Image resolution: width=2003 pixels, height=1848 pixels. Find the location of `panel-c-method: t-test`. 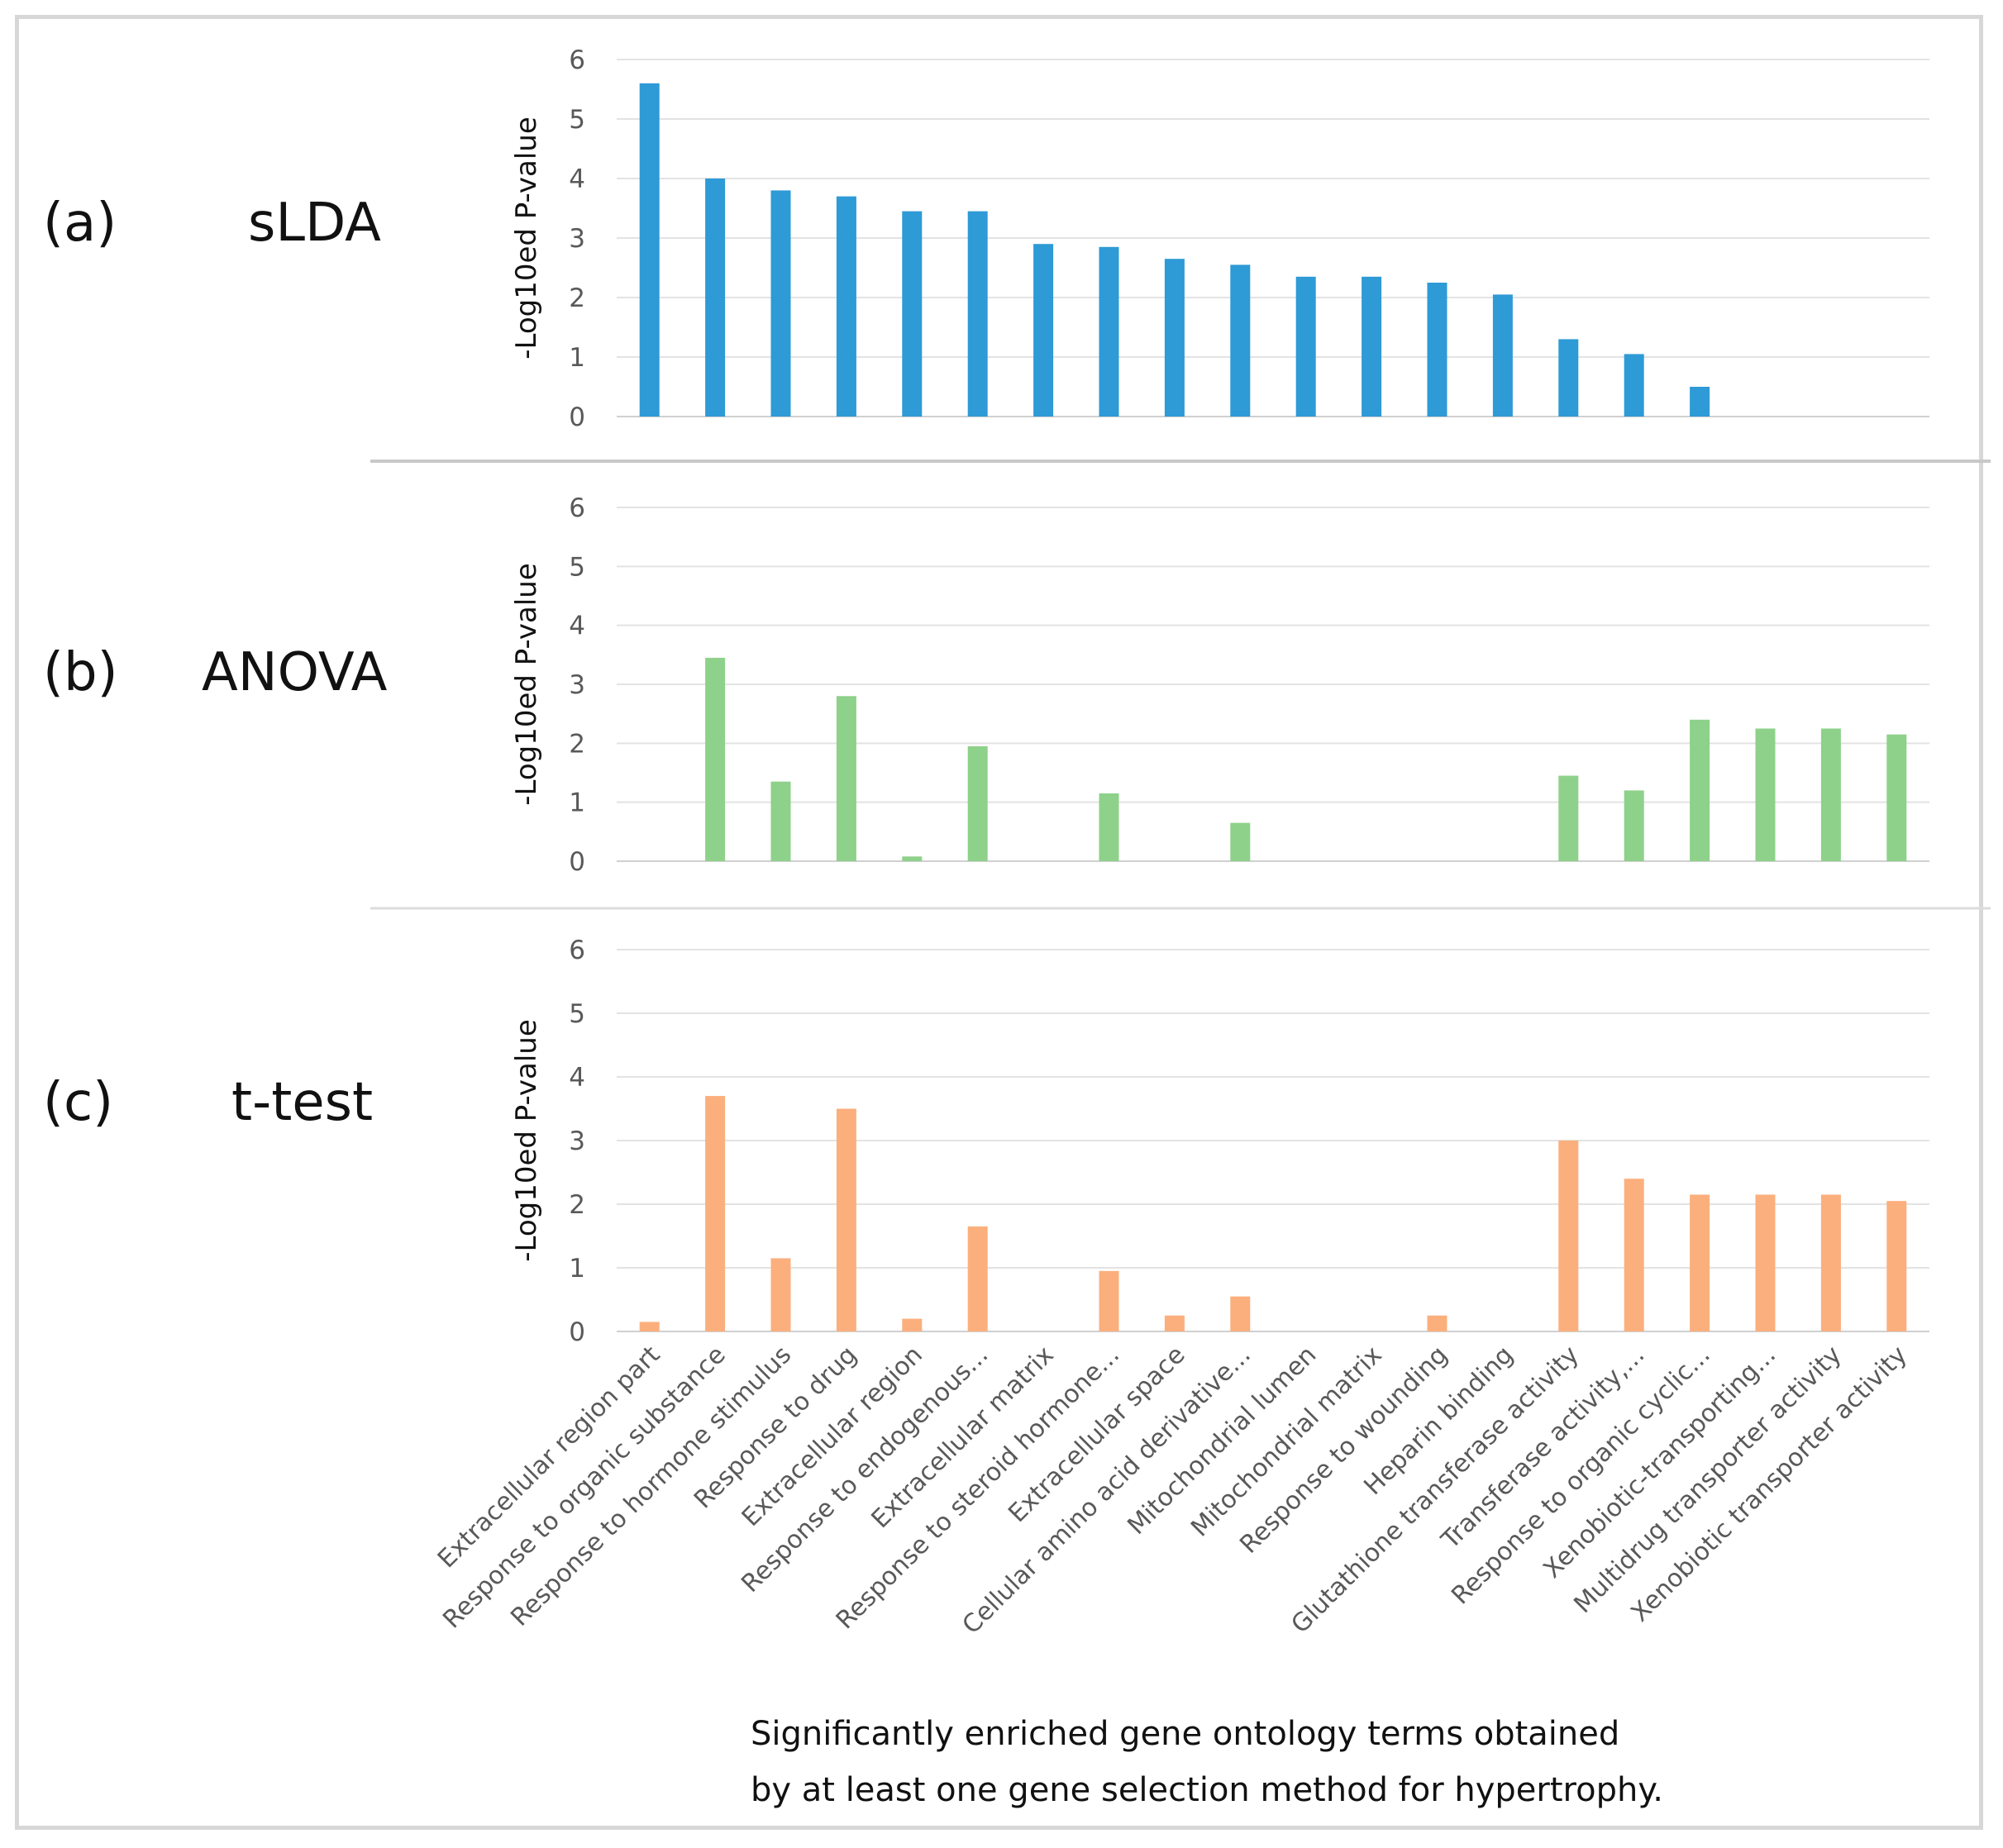

panel-c-method: t-test is located at coordinates (302, 1102).